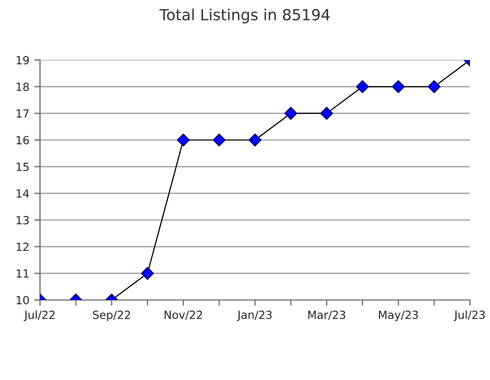 The width and height of the screenshot is (490, 380). I want to click on y-tick-label: 17, so click(22, 113).